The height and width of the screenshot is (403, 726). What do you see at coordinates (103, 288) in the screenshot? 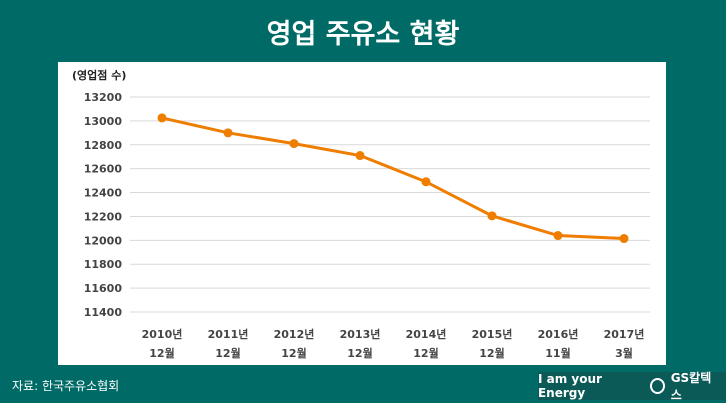
I see `y-tick-label: 11600` at bounding box center [103, 288].